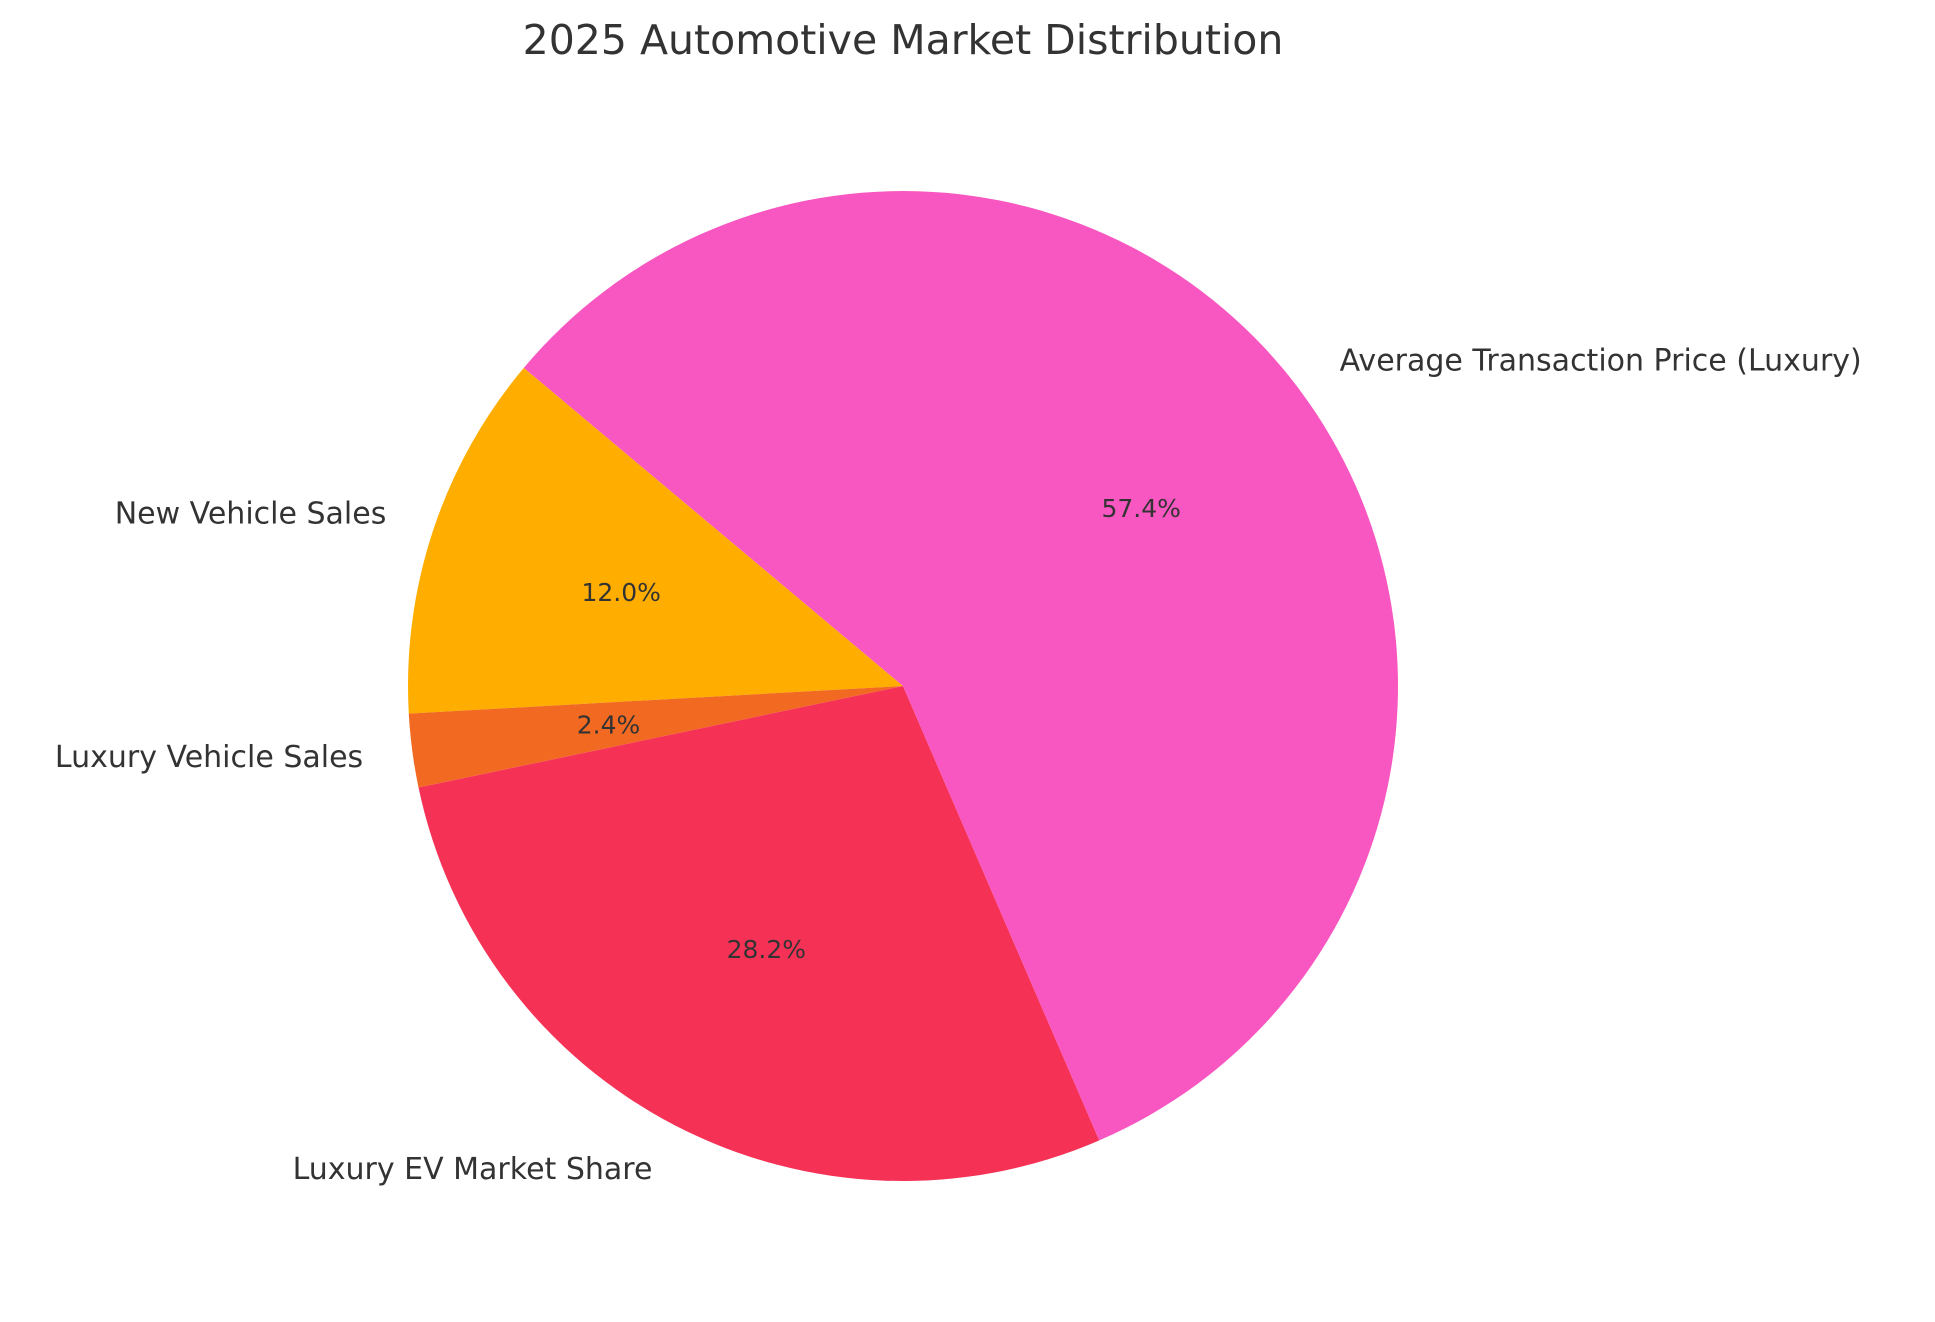  Describe the element at coordinates (655, 540) in the screenshot. I see `pie-slice-new-vehicle-sales` at that location.